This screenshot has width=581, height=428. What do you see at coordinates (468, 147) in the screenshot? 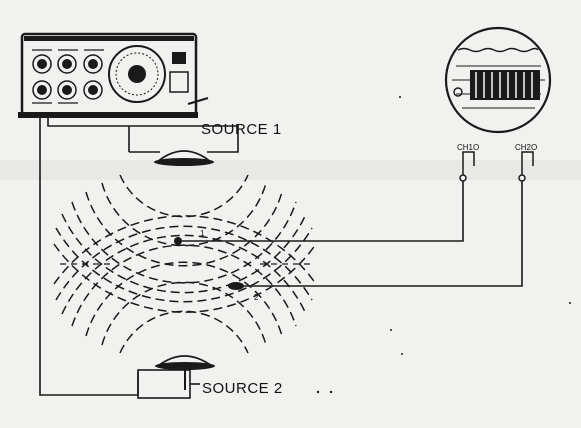
I see `ch1-label: CH1O` at bounding box center [468, 147].